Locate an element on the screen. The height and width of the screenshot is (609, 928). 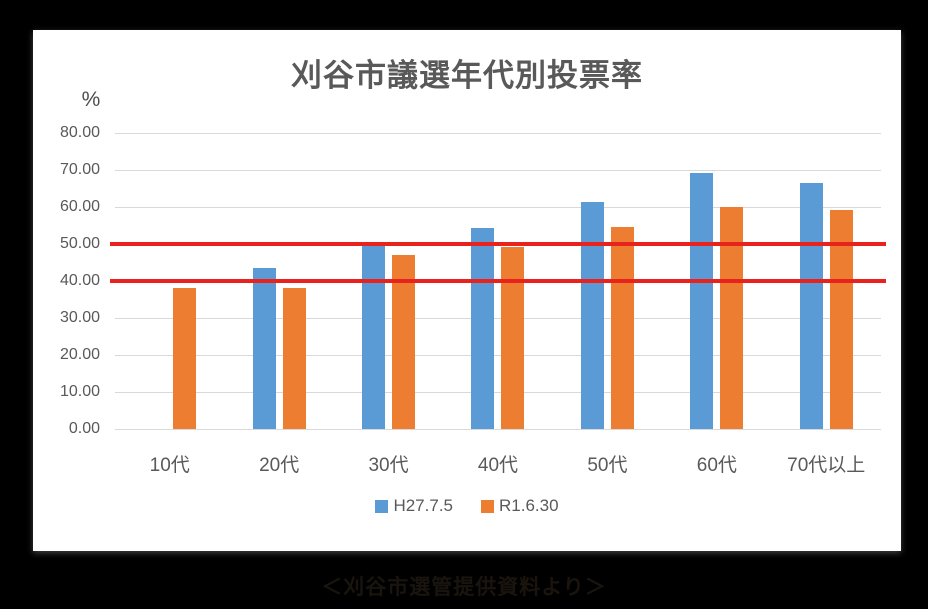
x-axis-tick-label: 40代 is located at coordinates (498, 465).